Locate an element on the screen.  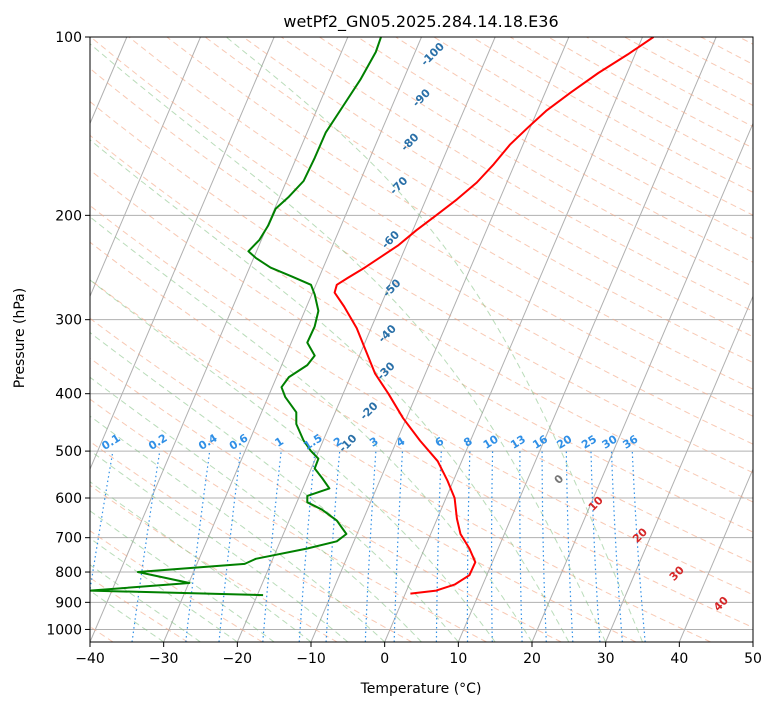
x-tick-label: −30 is located at coordinates (164, 659).